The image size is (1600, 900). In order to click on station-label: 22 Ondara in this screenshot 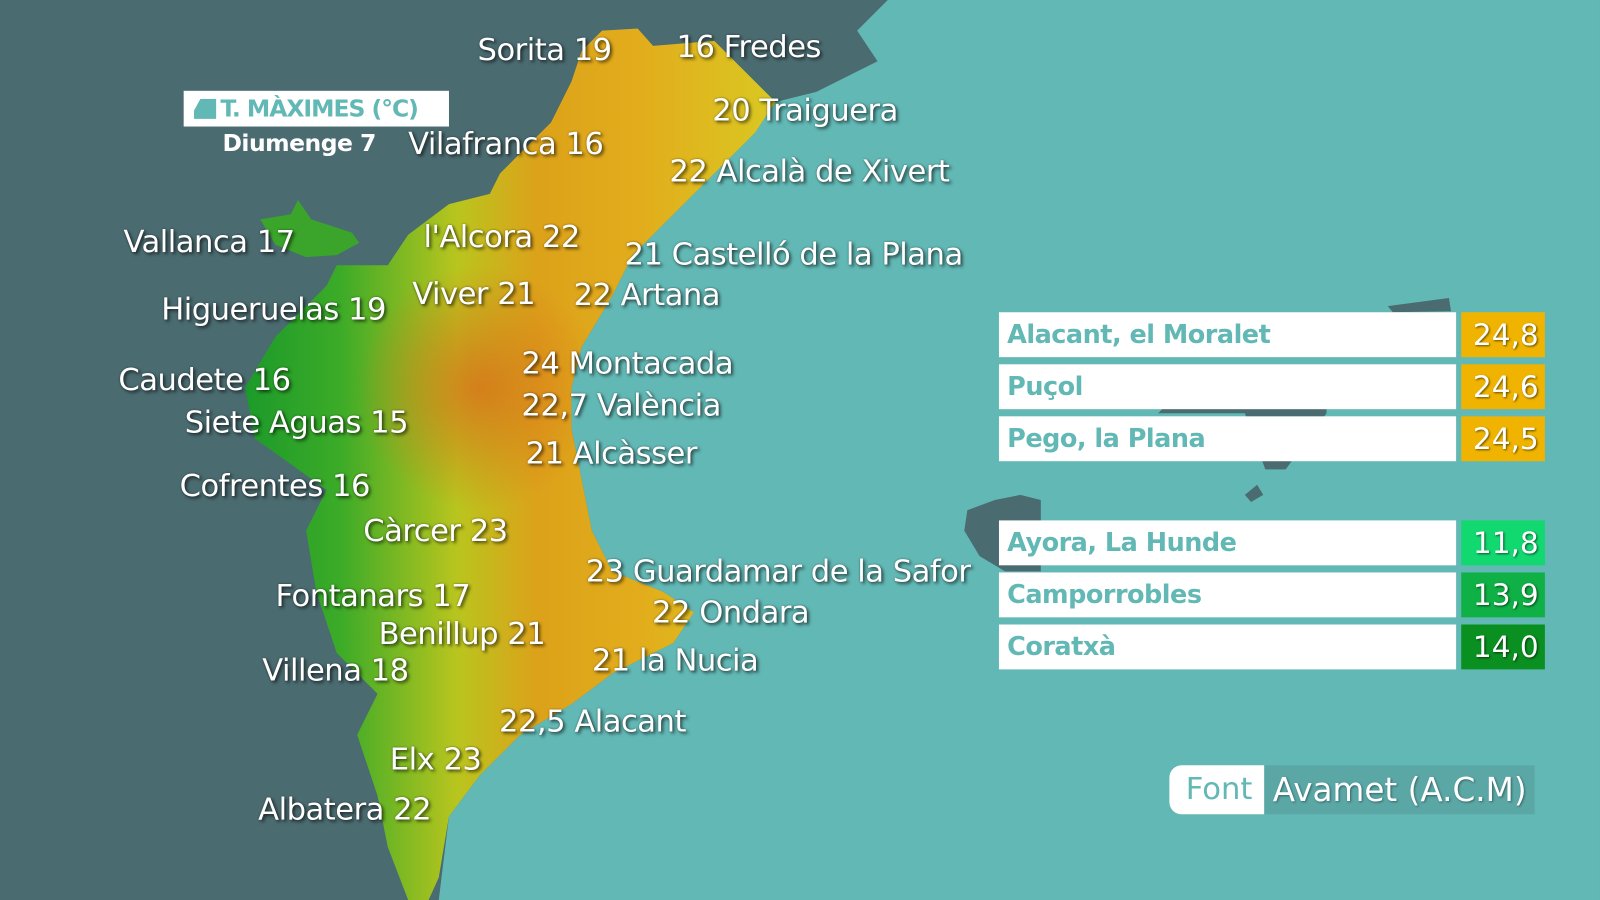, I will do `click(731, 612)`.